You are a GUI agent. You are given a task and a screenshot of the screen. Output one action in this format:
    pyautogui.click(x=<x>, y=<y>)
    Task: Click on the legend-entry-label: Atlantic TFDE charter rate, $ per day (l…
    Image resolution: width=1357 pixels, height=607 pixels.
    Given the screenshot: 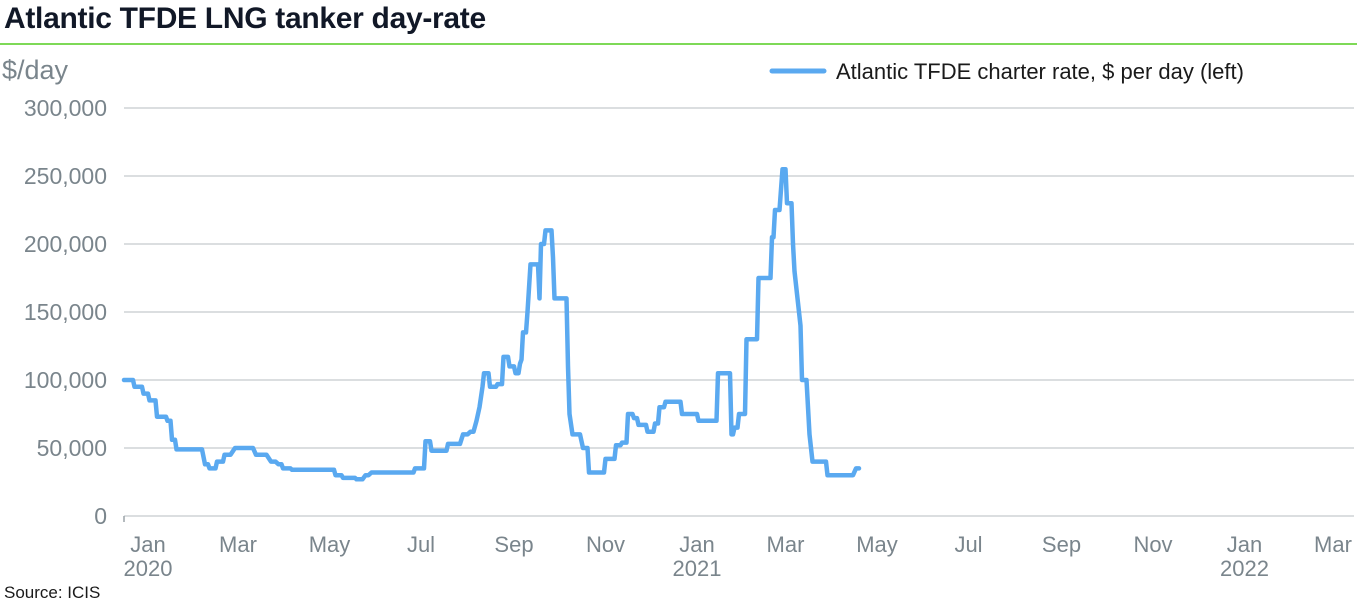 What is the action you would take?
    pyautogui.click(x=1040, y=71)
    